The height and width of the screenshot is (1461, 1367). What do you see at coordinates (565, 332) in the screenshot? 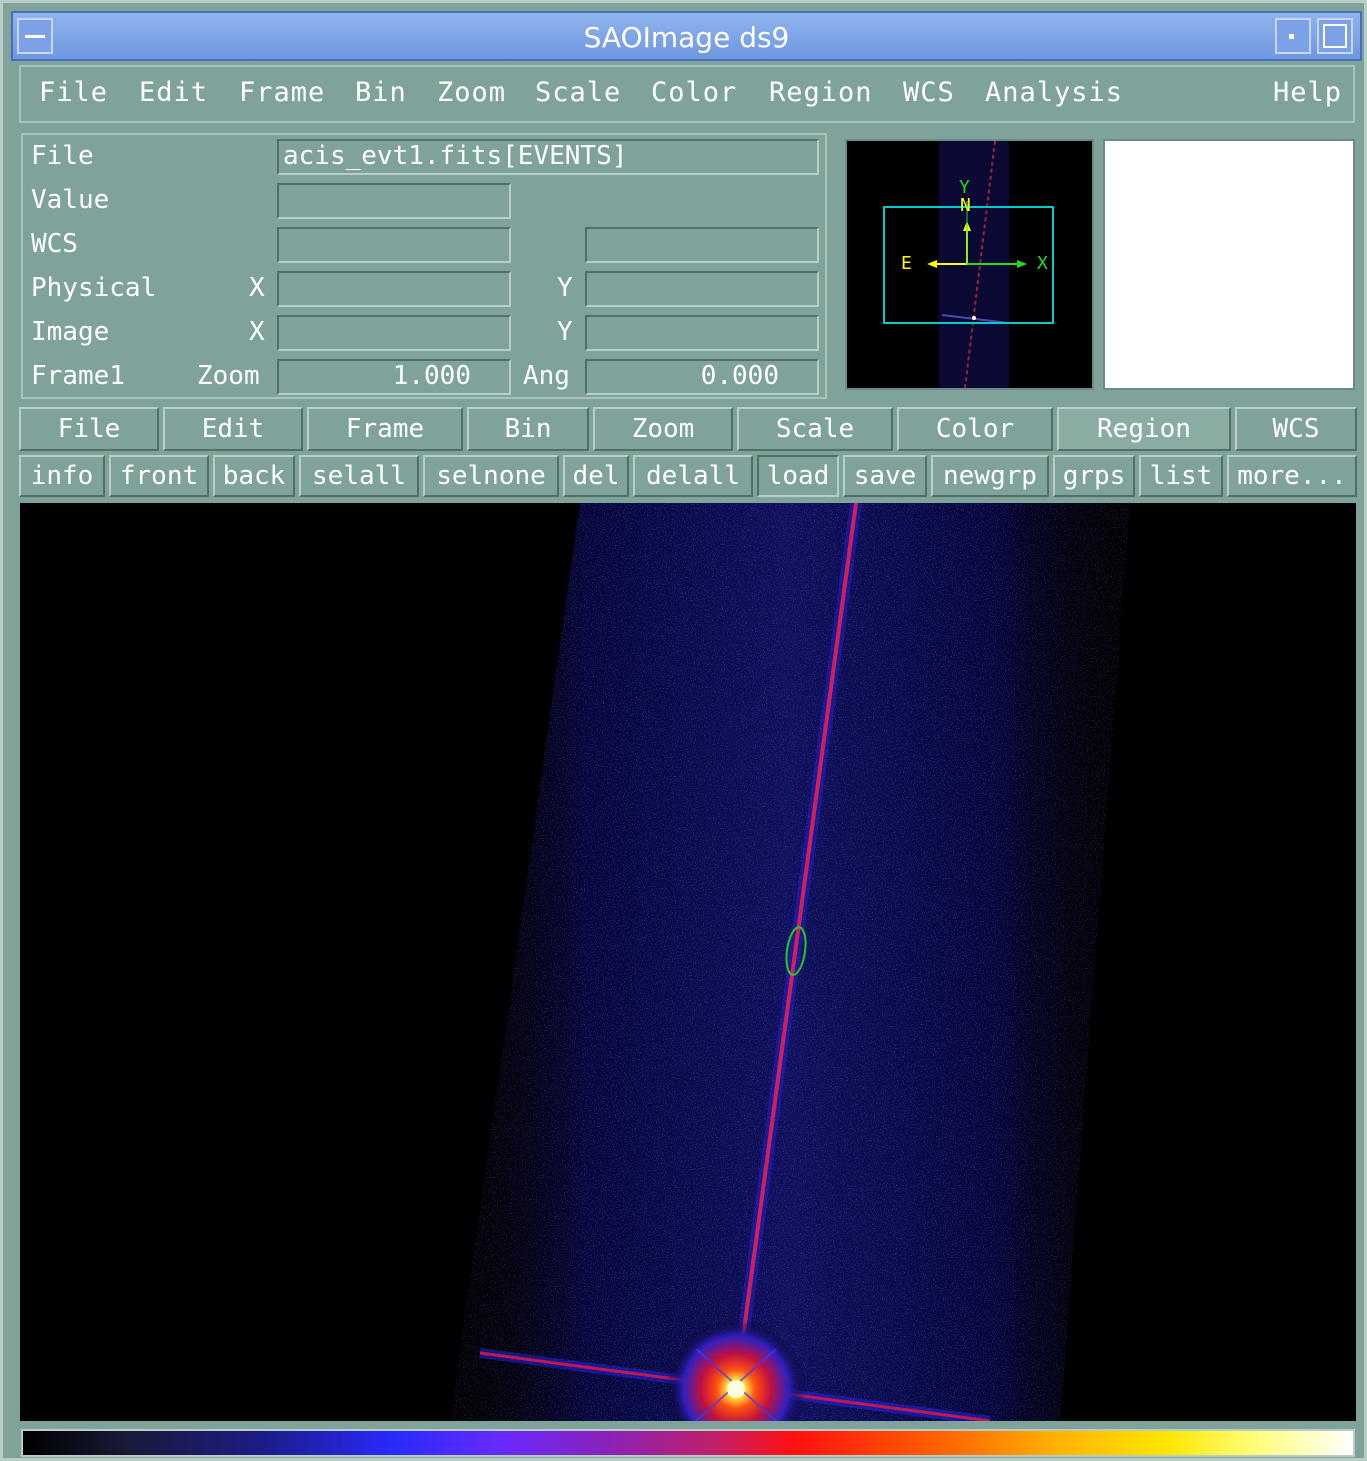
I see `image-y-label: Y` at bounding box center [565, 332].